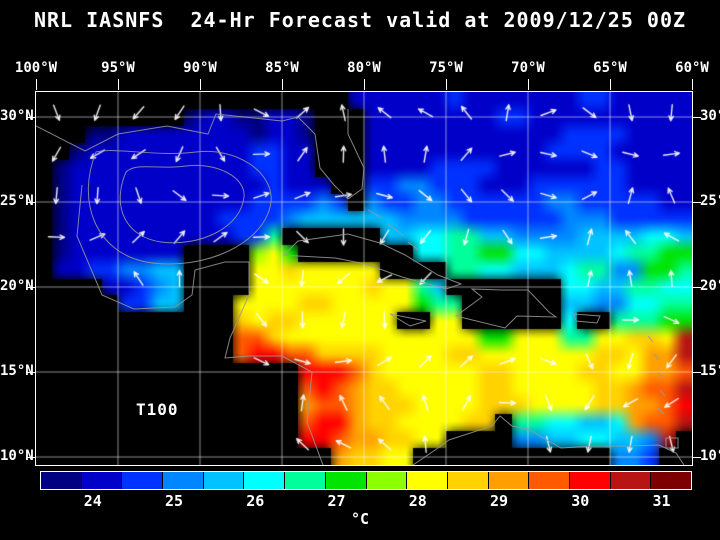 The image size is (720, 540). What do you see at coordinates (661, 501) in the screenshot?
I see `colorbar-tick-label: 31` at bounding box center [661, 501].